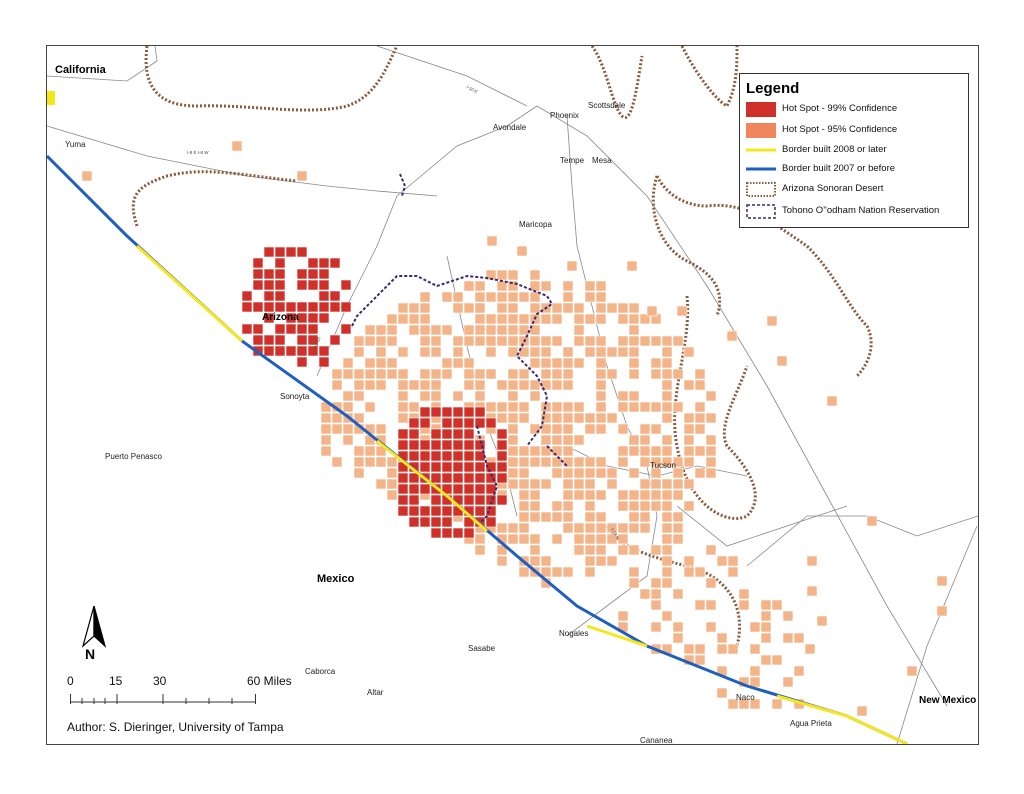  What do you see at coordinates (937, 634) in the screenshot?
I see `road-line` at bounding box center [937, 634].